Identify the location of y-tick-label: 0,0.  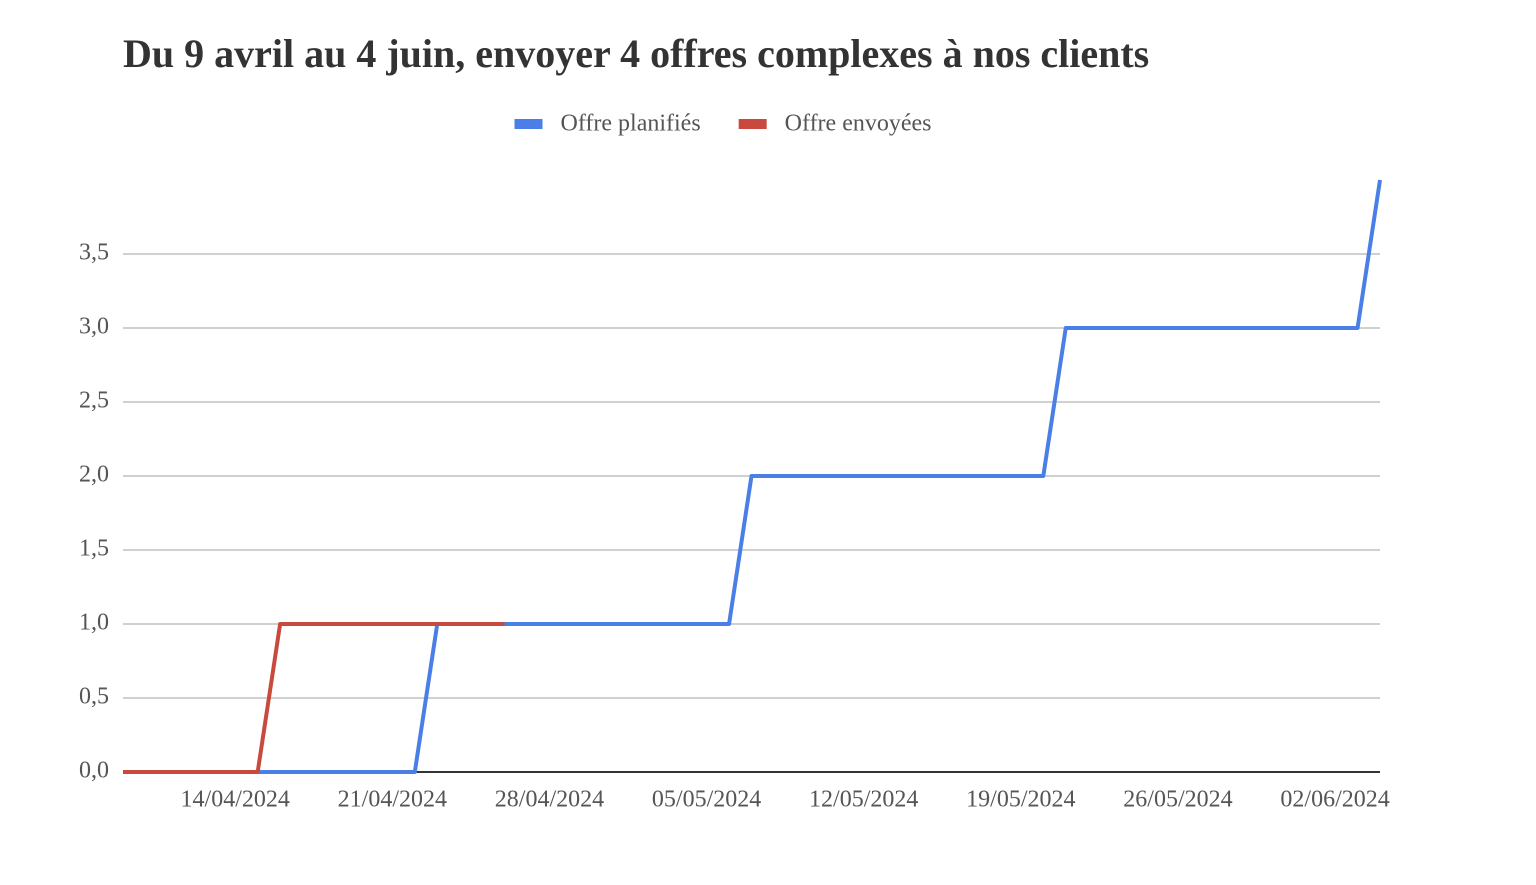
(94, 771).